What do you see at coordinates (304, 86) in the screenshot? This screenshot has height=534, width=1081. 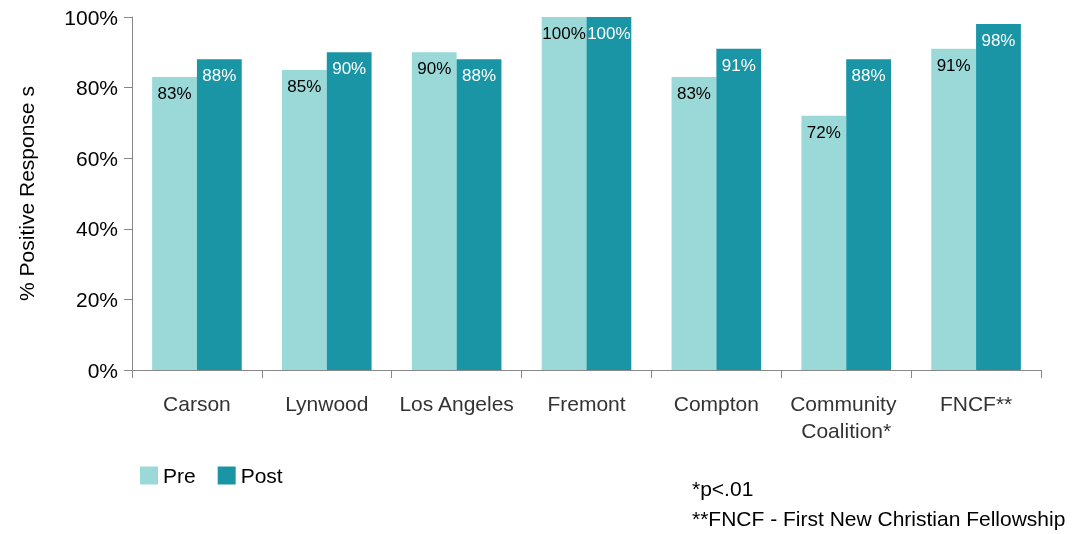 I see `data-label: 85%` at bounding box center [304, 86].